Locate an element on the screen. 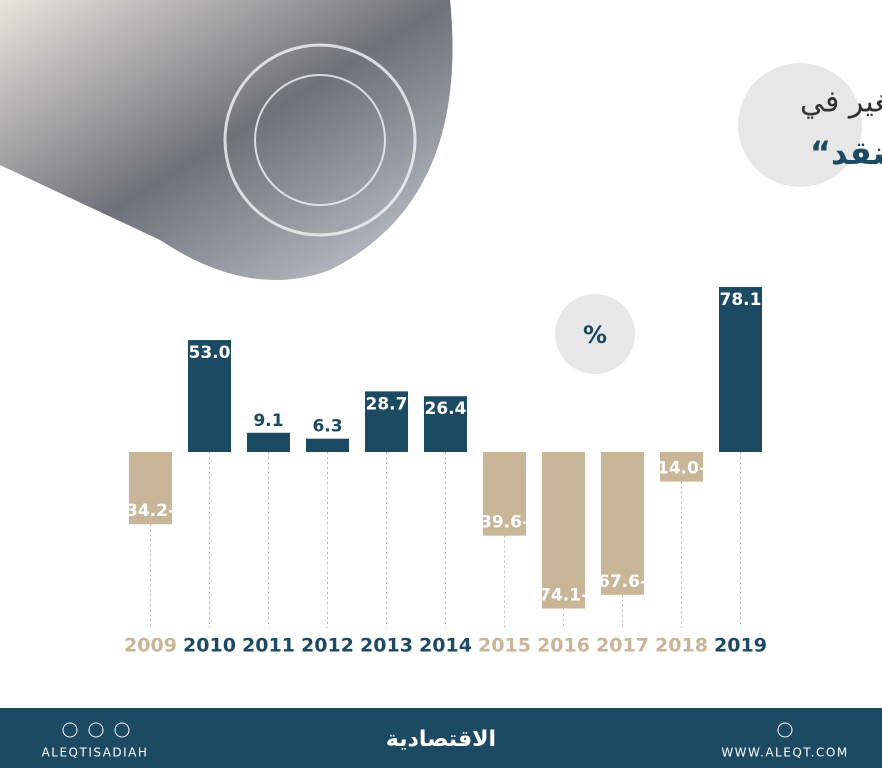 This screenshot has width=882, height=768. icon-web is located at coordinates (785, 730).